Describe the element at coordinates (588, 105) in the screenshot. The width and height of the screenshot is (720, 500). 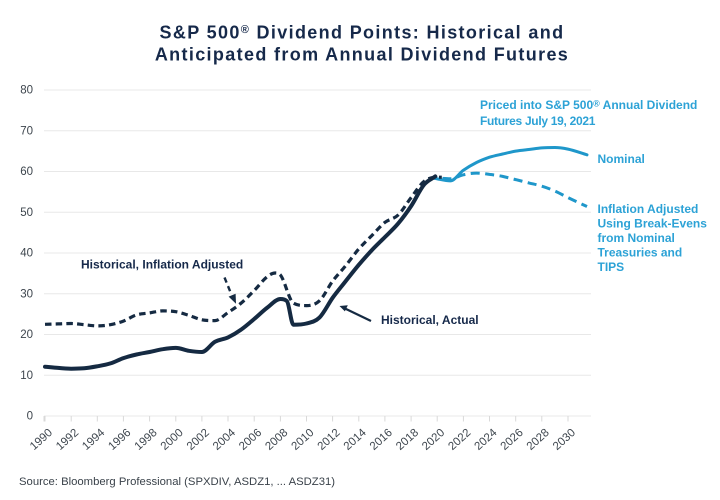
I see `svg-text:Priced into S&P 500® Annual Di: Priced into S&P 500® Annual Dividend` at that location.